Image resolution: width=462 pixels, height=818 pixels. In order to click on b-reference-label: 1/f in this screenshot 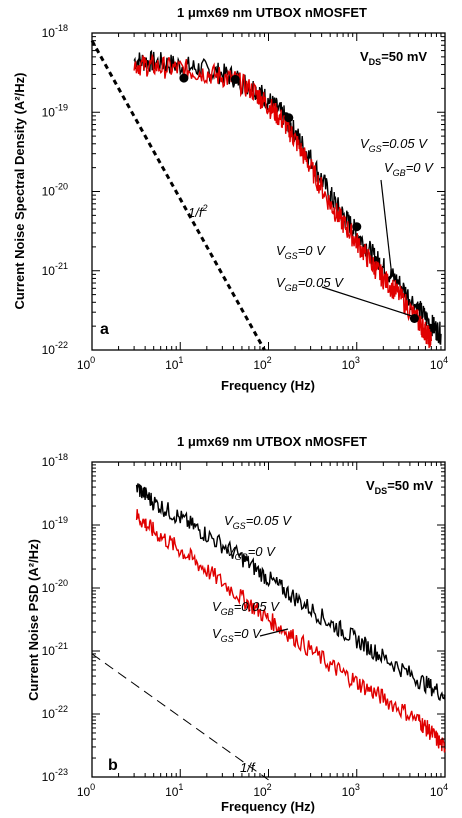, I will do `click(248, 767)`.